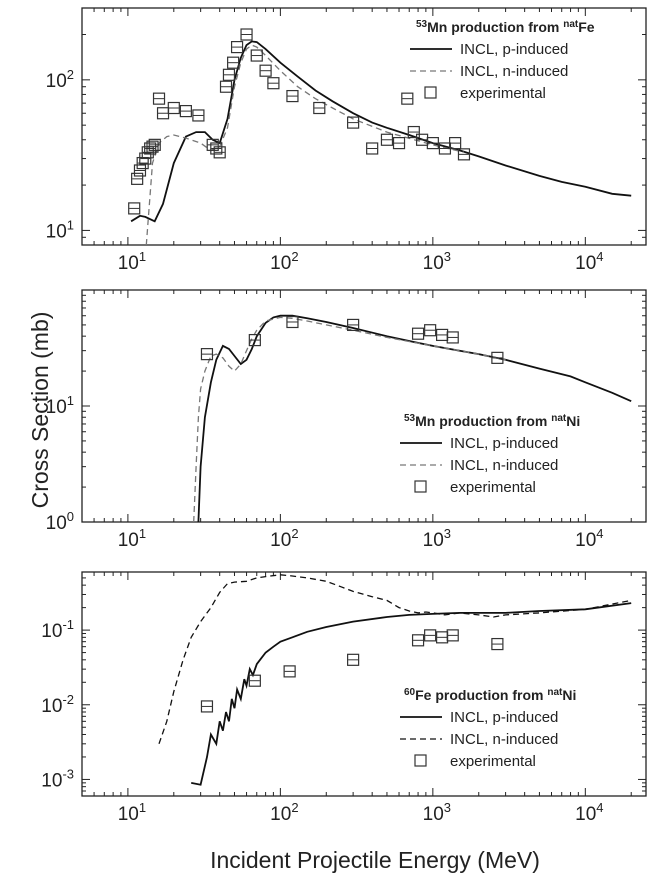 The width and height of the screenshot is (656, 877). Describe the element at coordinates (57, 629) in the screenshot. I see `y-tick-label: 10⁻¹` at that location.